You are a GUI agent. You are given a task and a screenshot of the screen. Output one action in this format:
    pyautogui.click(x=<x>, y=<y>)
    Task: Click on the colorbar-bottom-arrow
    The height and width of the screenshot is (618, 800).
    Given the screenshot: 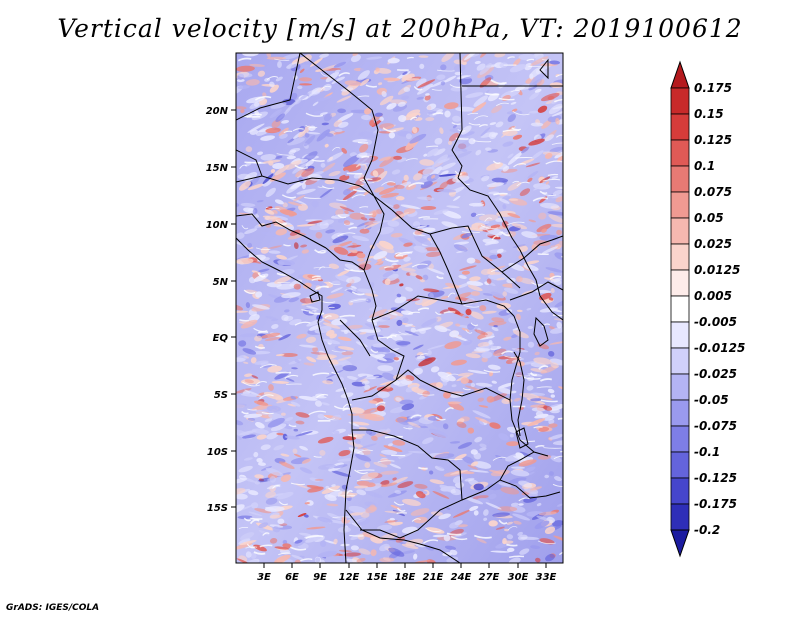 What is the action you would take?
    pyautogui.click(x=680, y=543)
    